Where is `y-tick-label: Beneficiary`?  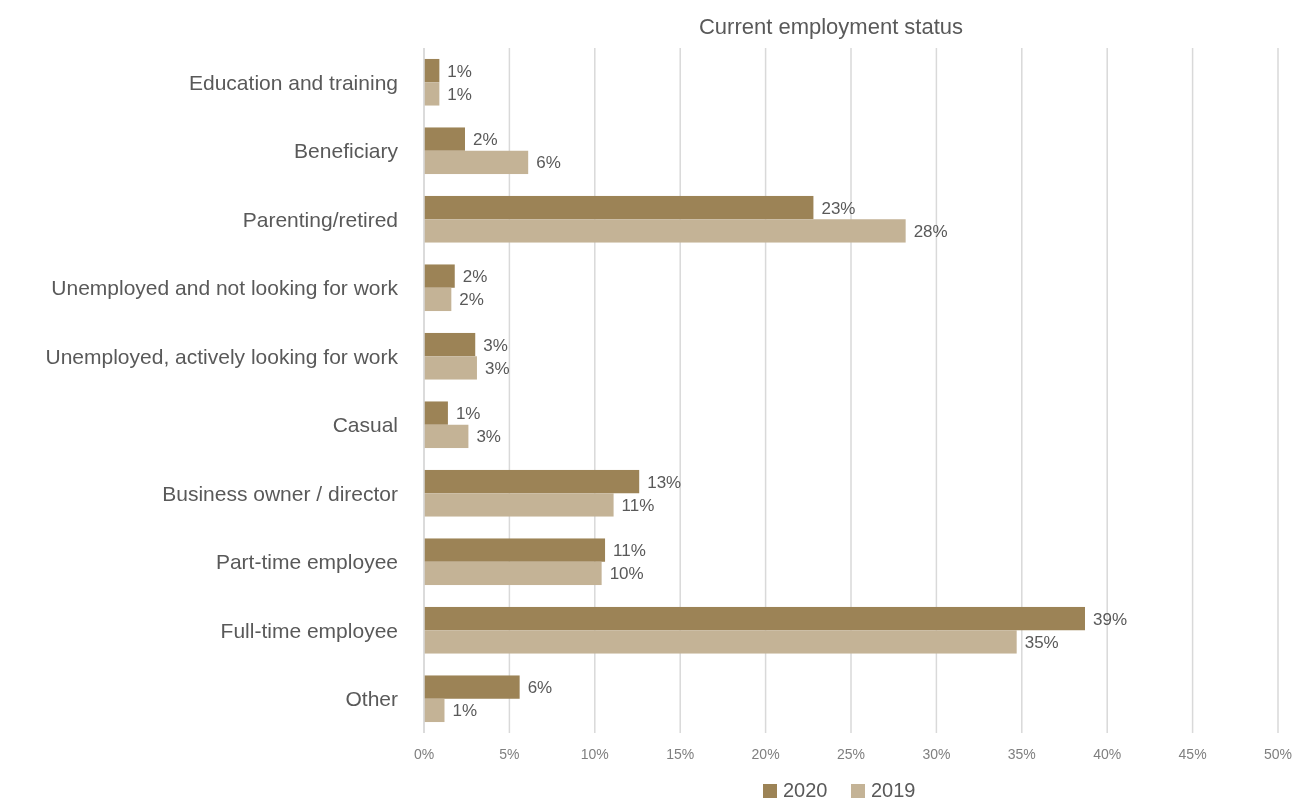 y-tick-label: Beneficiary is located at coordinates (346, 151).